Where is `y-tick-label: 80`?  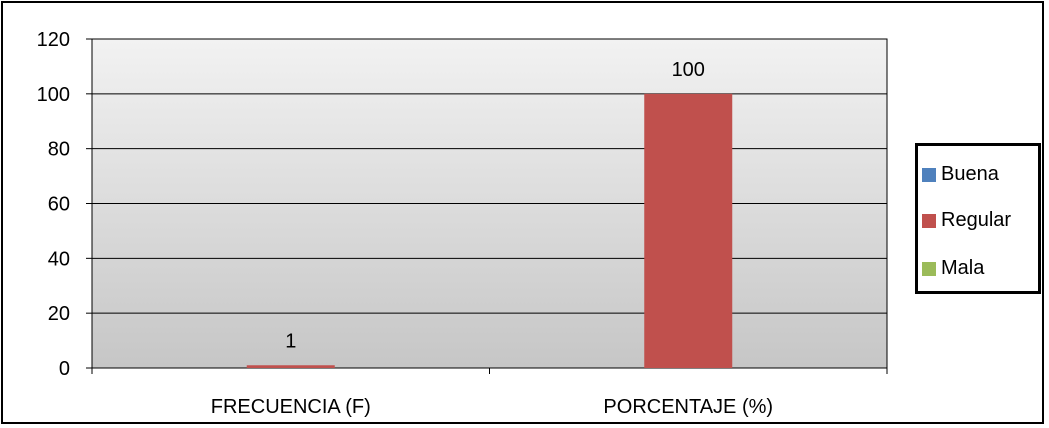 y-tick-label: 80 is located at coordinates (59, 150).